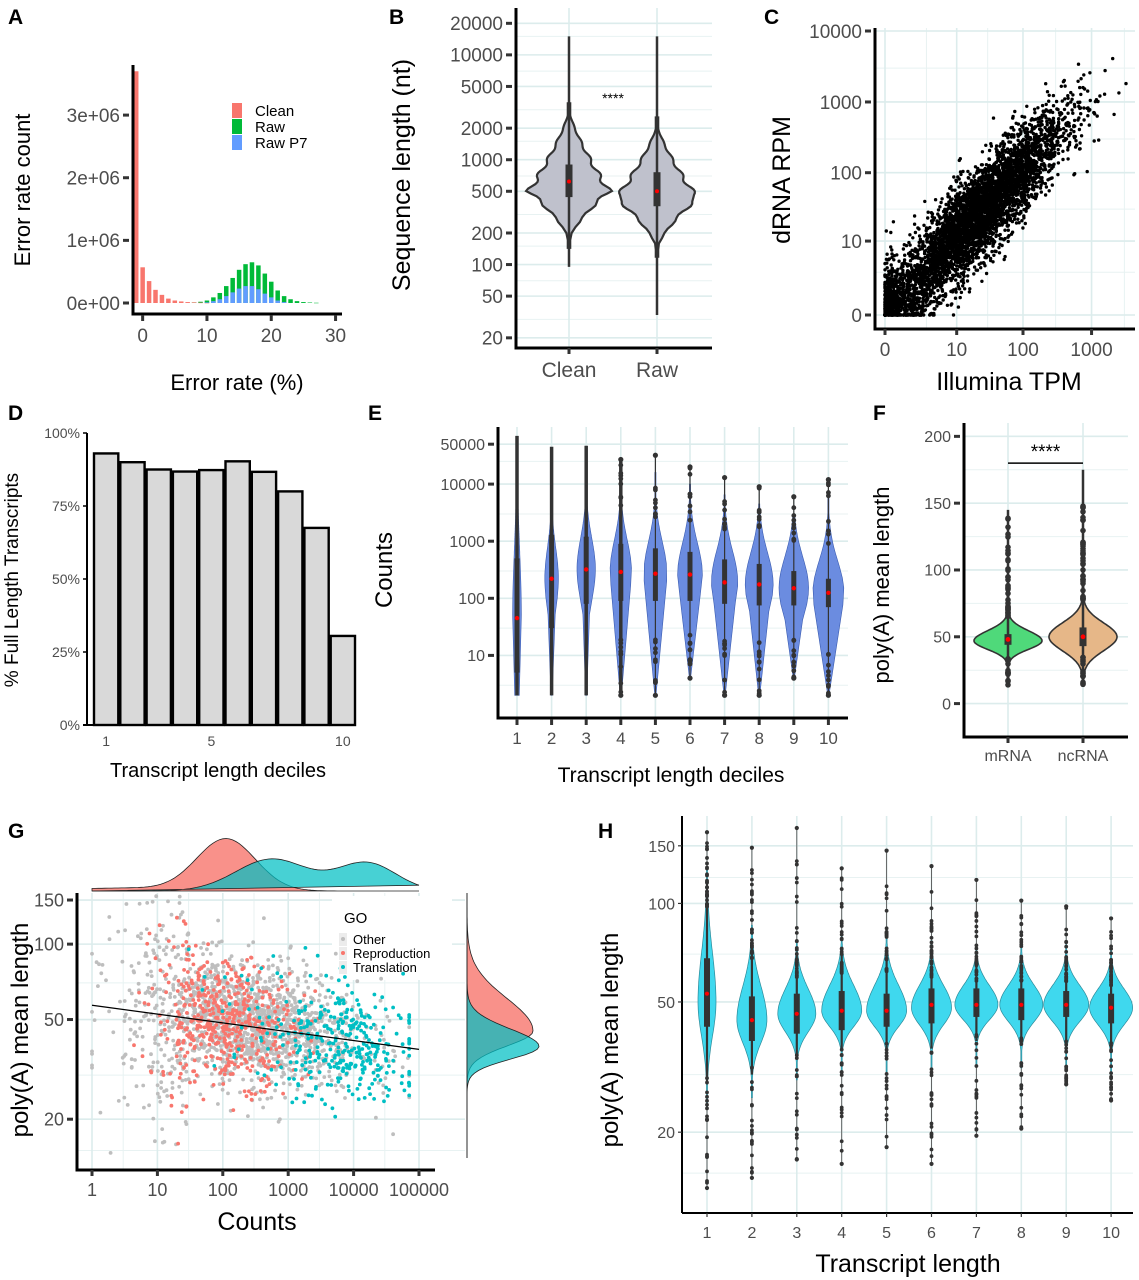 The height and width of the screenshot is (1280, 1139). Describe the element at coordinates (93, 179) in the screenshot. I see `y-tick-label: 2e+06` at that location.